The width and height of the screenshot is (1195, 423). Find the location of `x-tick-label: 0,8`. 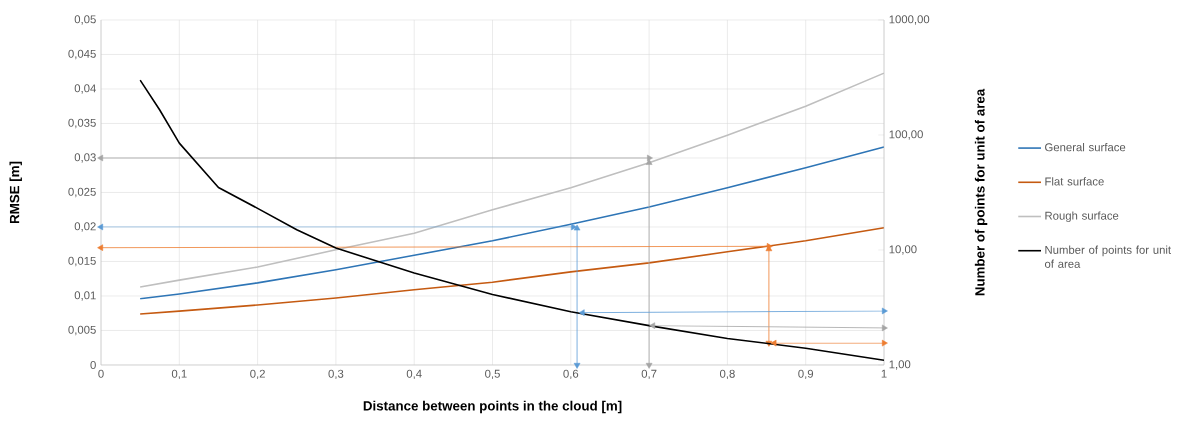

x-tick-label: 0,8 is located at coordinates (727, 374).